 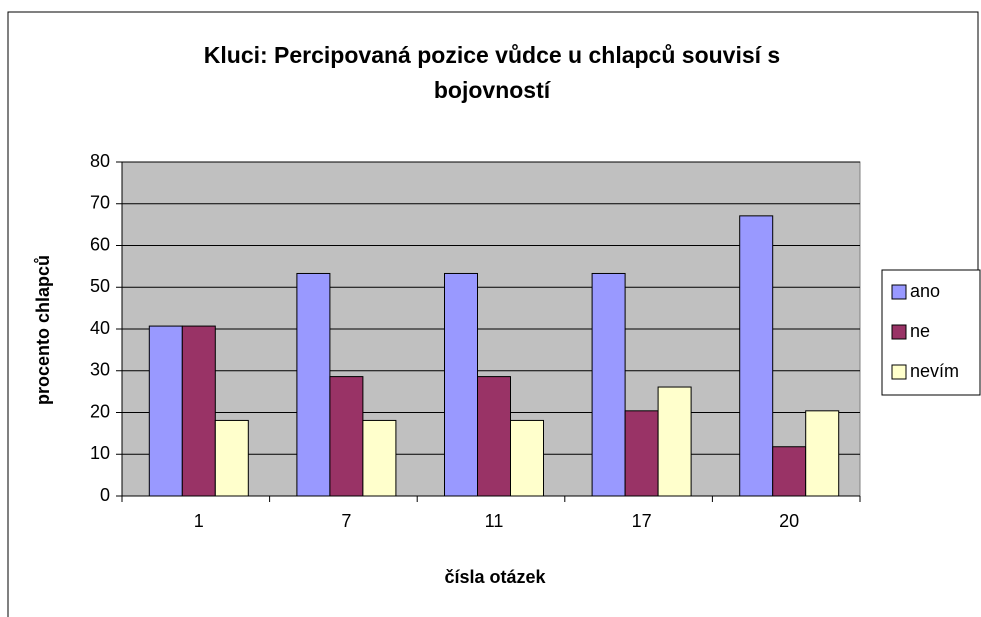 I want to click on legend-label: ne, so click(x=920, y=331).